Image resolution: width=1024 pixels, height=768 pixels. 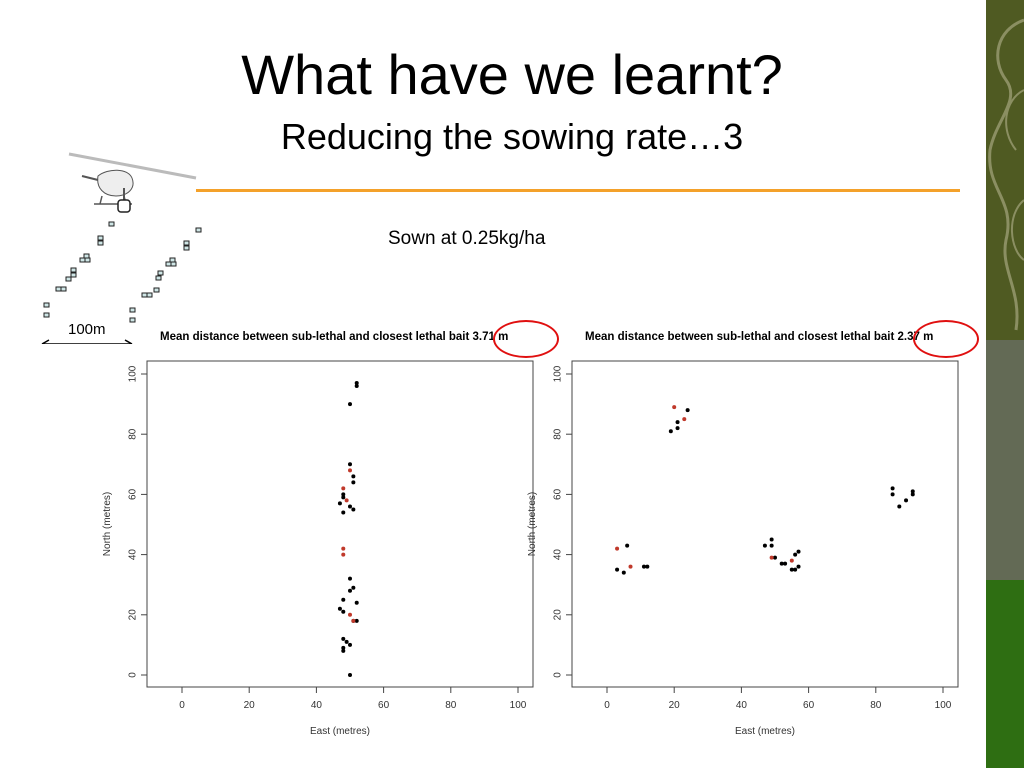 I want to click on side-band-bottom, so click(x=1005, y=674).